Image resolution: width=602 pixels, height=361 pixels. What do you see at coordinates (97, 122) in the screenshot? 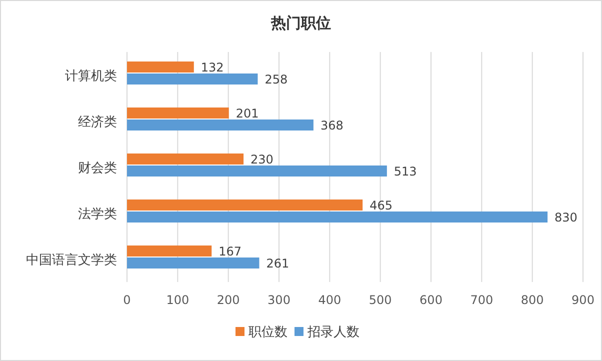
I see `y-tick-label: 经济类` at bounding box center [97, 122].